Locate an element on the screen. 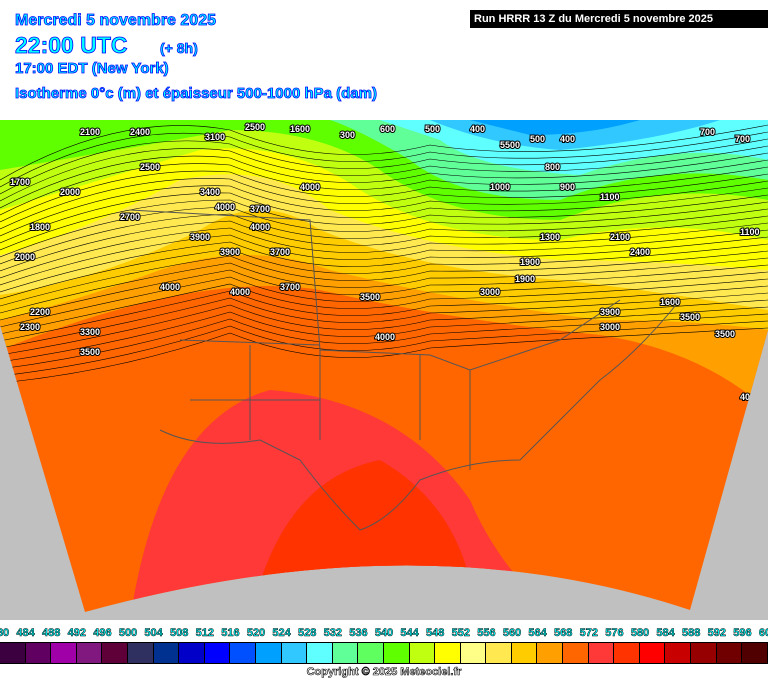 The image size is (768, 690). colorbar-label: 532 is located at coordinates (332, 633).